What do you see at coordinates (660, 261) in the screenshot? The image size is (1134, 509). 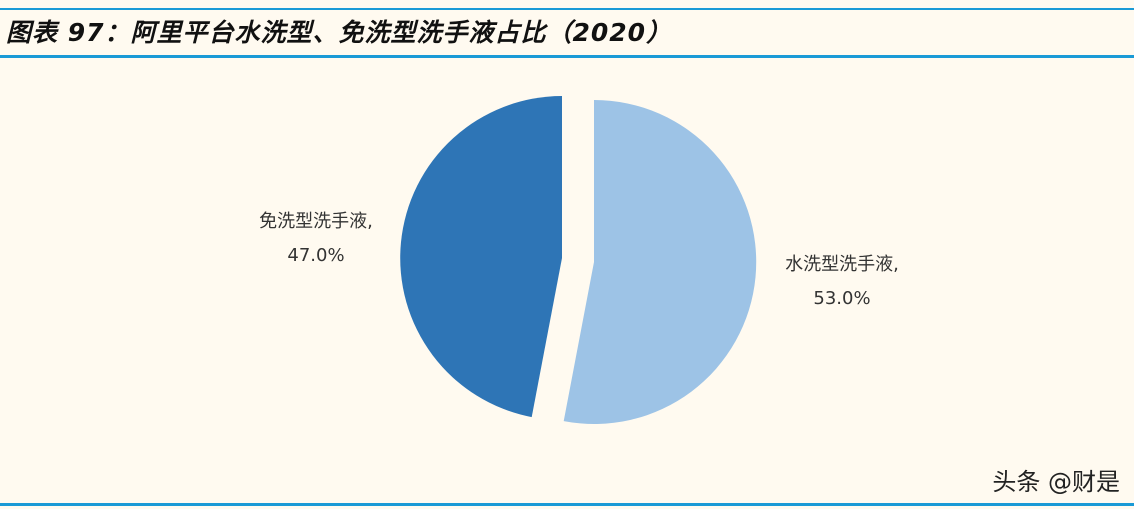 I see `slice-water-wash` at bounding box center [660, 261].